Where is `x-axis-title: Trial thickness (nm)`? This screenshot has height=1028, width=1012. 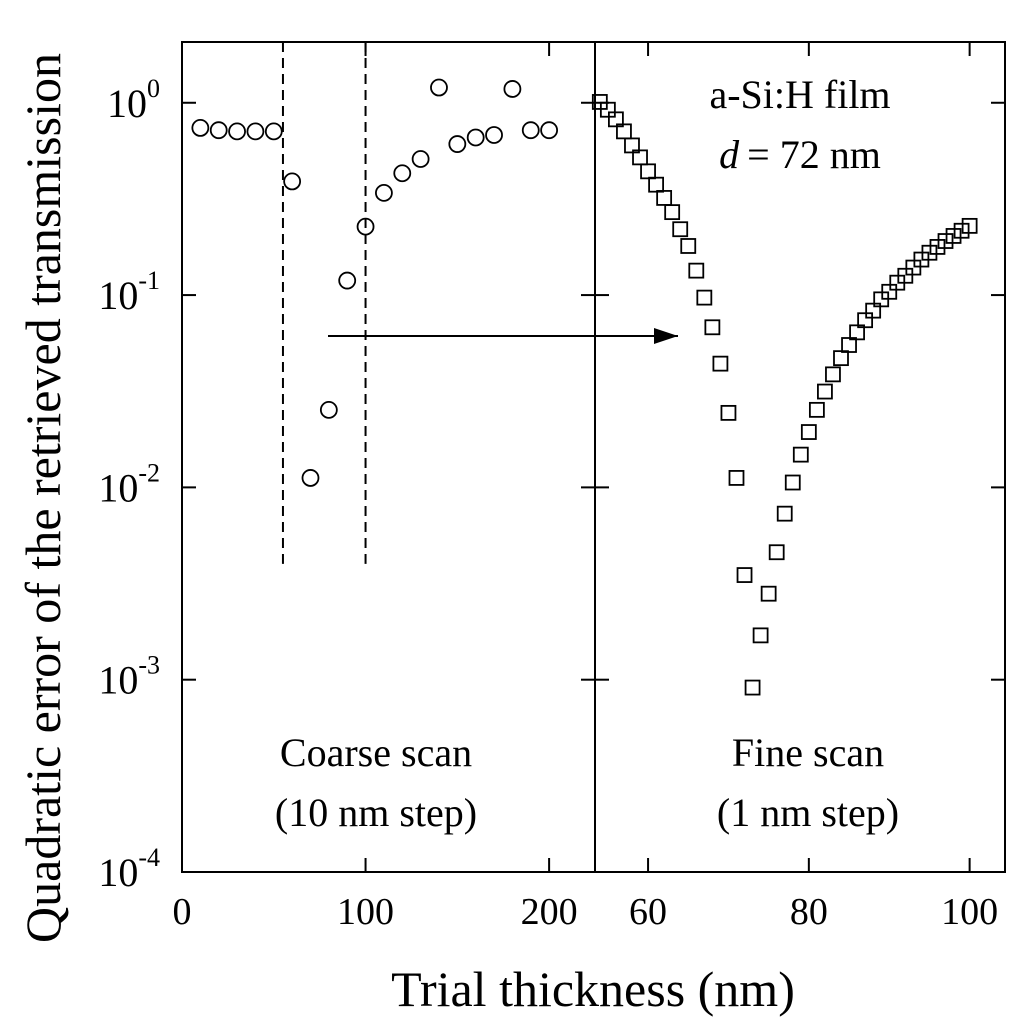
x-axis-title: Trial thickness (nm) is located at coordinates (593, 989).